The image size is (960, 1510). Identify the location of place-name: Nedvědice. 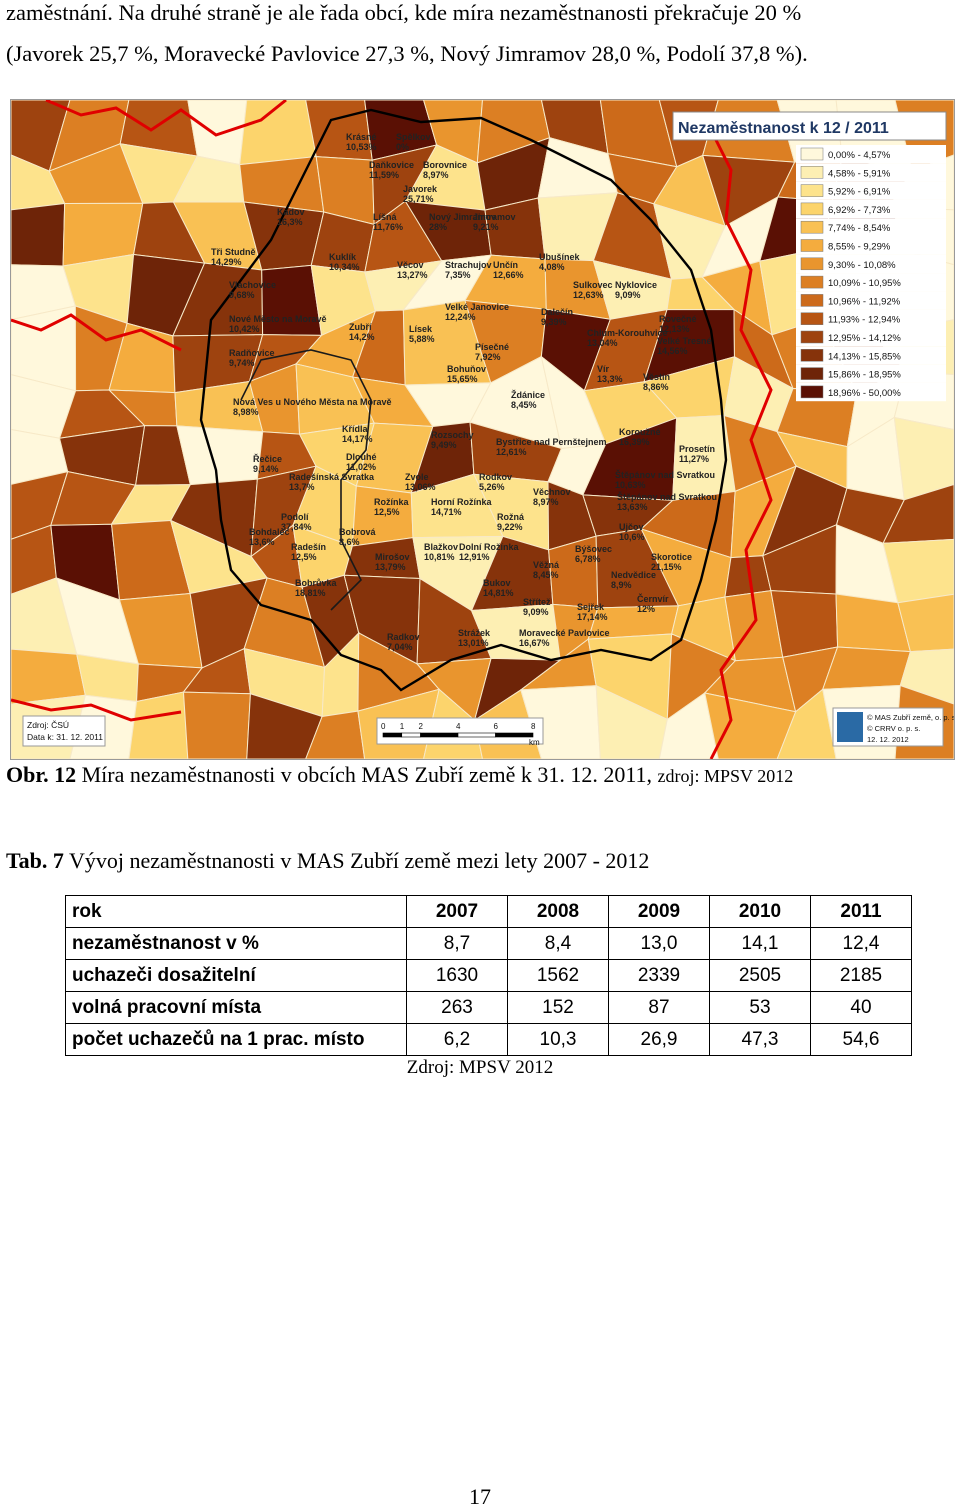
(633, 575).